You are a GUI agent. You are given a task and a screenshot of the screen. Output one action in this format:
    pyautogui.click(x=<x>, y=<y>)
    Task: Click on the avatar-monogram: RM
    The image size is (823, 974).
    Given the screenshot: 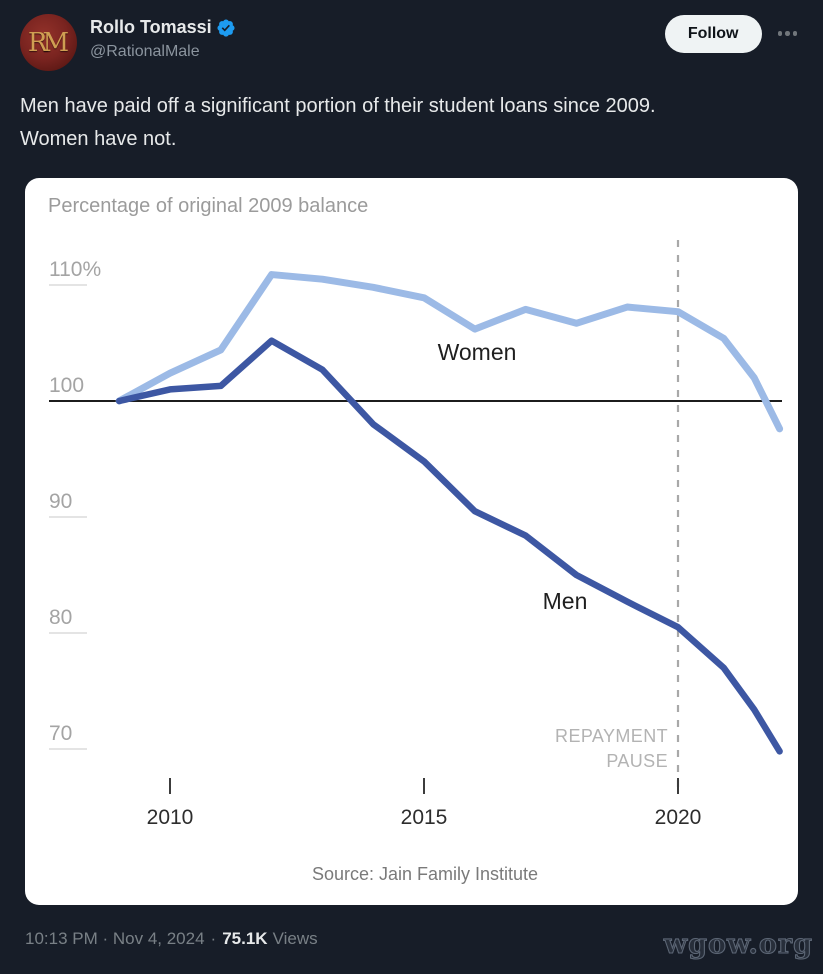 What is the action you would take?
    pyautogui.click(x=48, y=42)
    